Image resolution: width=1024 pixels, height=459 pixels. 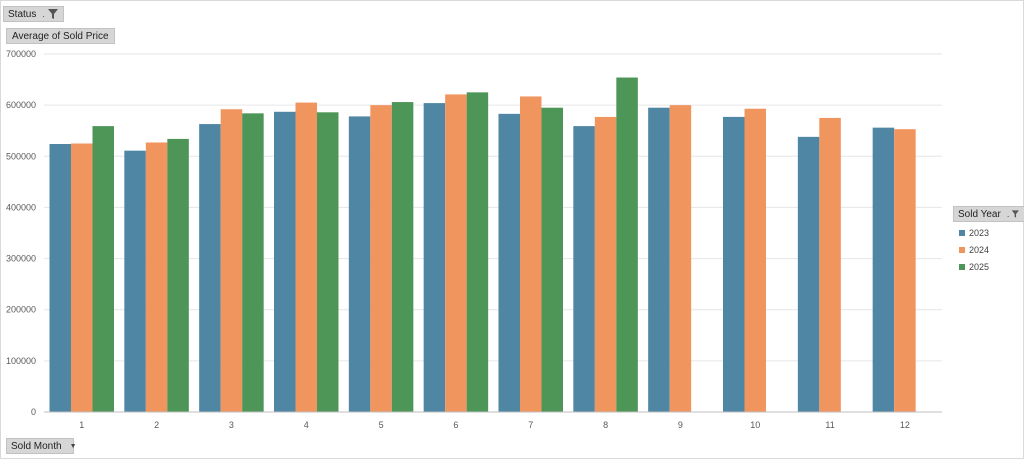 What do you see at coordinates (605, 425) in the screenshot?
I see `x-tick-label: 8` at bounding box center [605, 425].